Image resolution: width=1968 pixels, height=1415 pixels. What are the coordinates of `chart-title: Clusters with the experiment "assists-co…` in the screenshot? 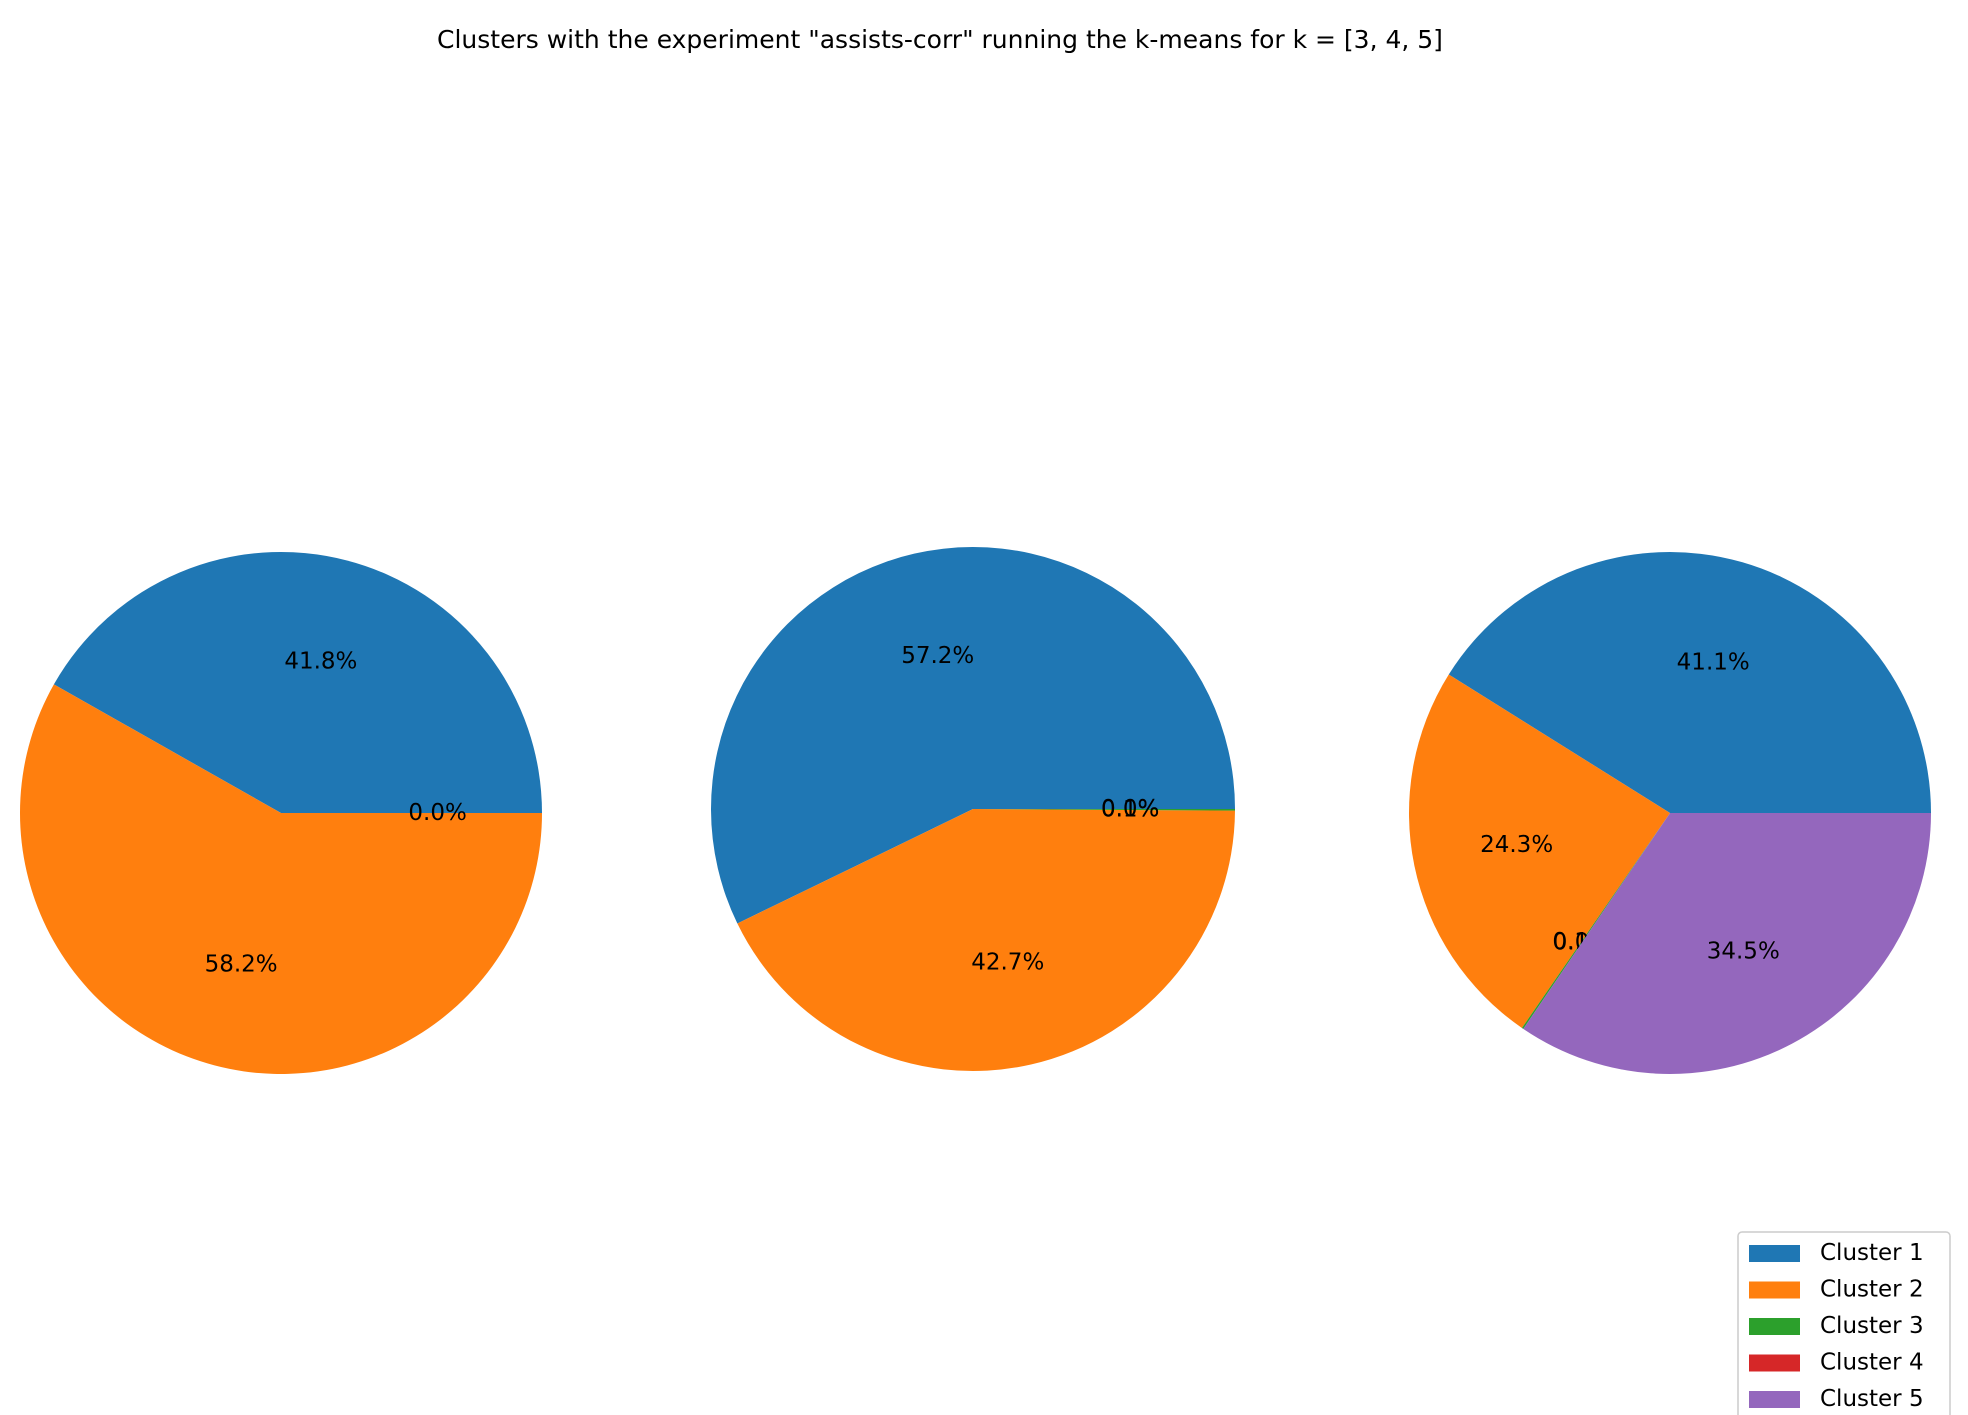 It's located at (940, 39).